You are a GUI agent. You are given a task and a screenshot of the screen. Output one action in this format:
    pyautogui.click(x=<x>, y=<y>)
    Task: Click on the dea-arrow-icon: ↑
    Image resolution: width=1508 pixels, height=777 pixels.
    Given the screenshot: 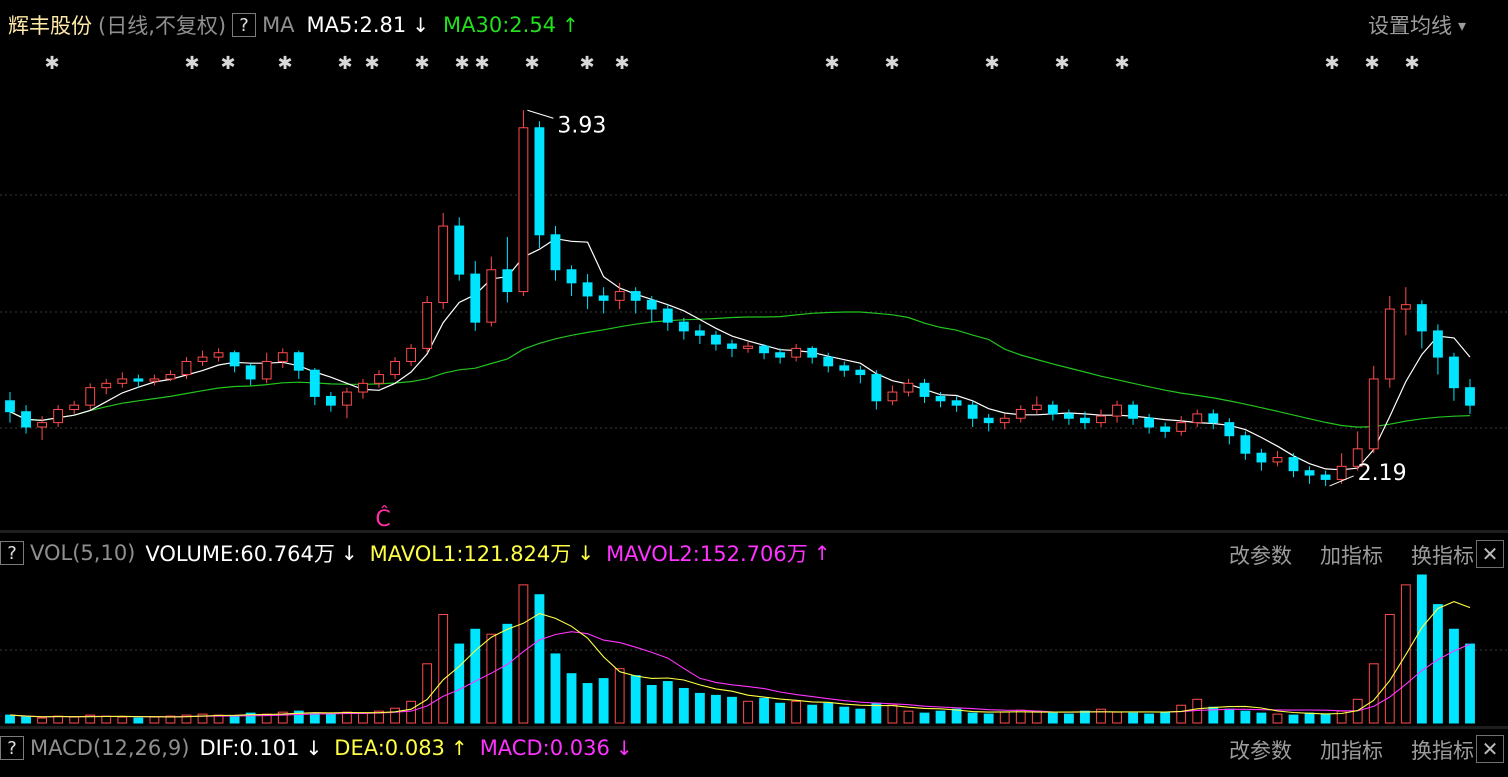 What is the action you would take?
    pyautogui.click(x=459, y=748)
    